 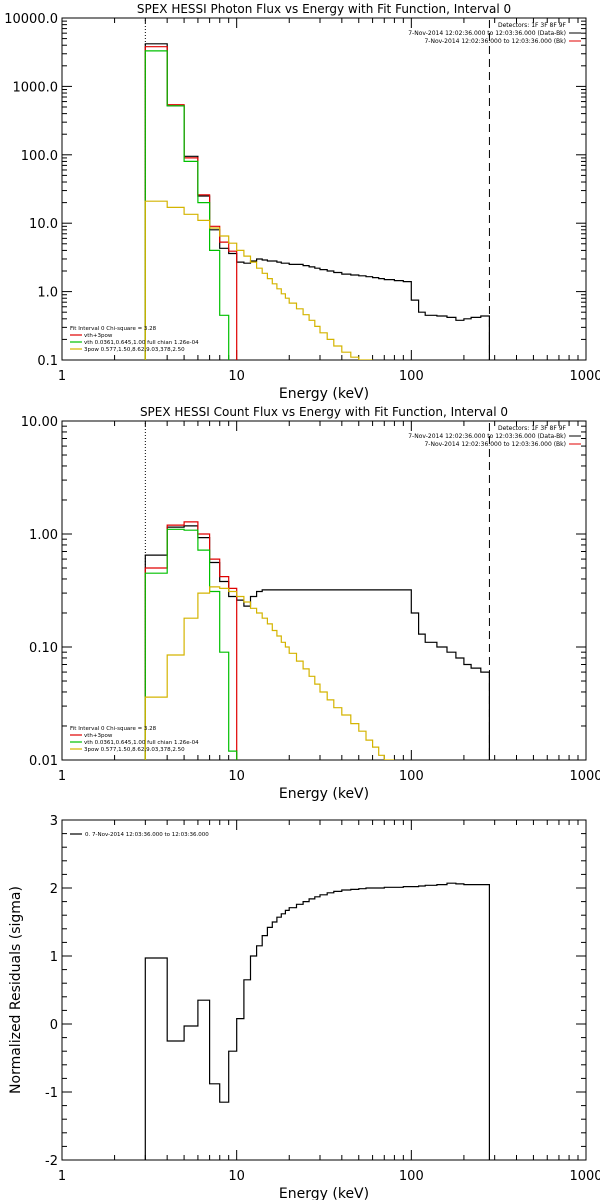 What do you see at coordinates (36, 87) in the screenshot?
I see `y-tick-label: 1000.0` at bounding box center [36, 87].